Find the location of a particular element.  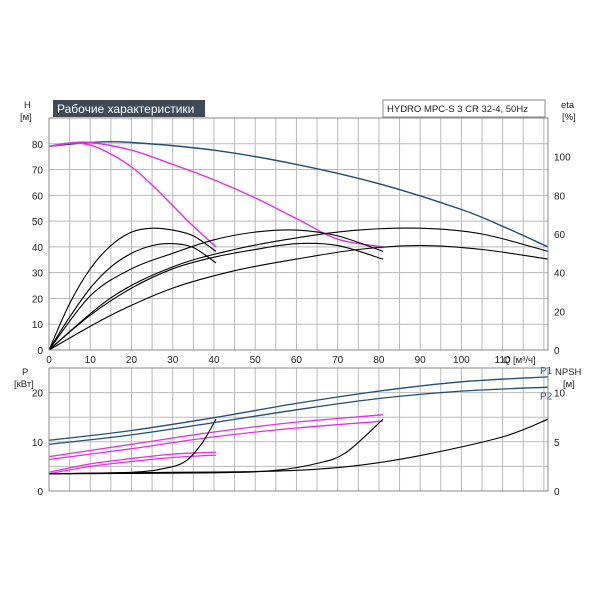

head-tick-30: 30 is located at coordinates (38, 274).